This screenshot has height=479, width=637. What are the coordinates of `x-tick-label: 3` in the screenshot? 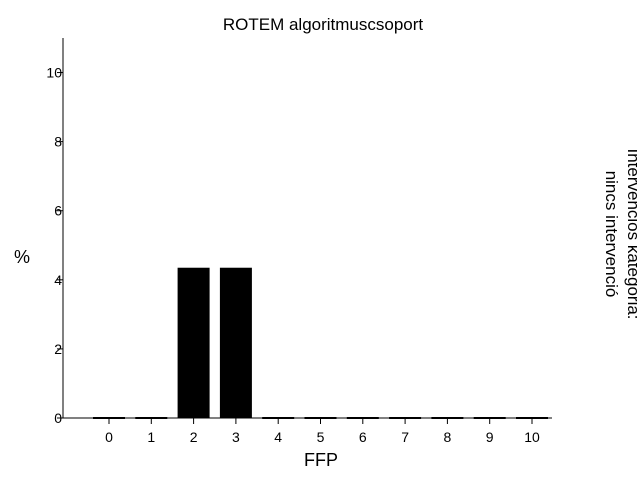 It's located at (236, 437).